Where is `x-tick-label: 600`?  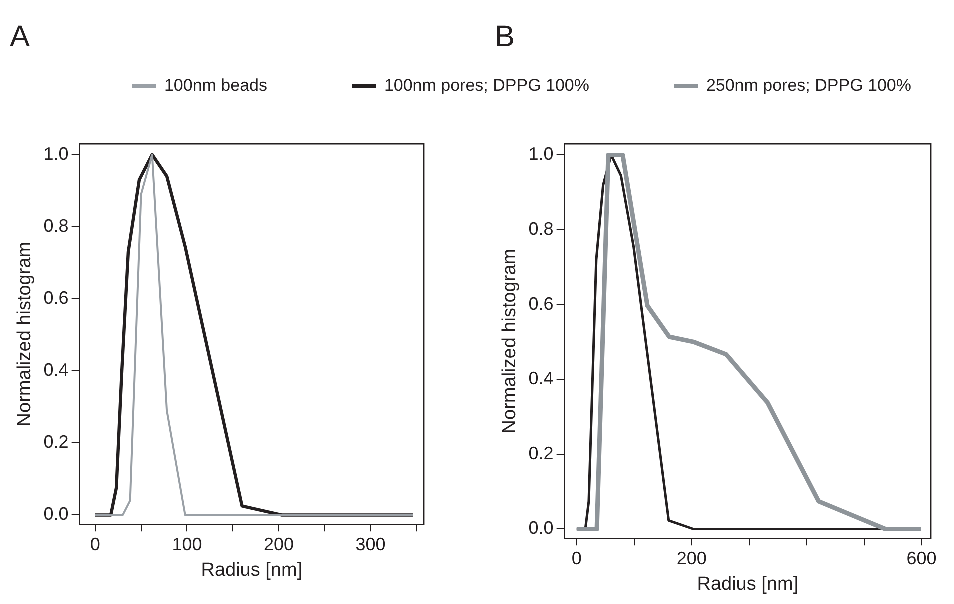 x-tick-label: 600 is located at coordinates (921, 558).